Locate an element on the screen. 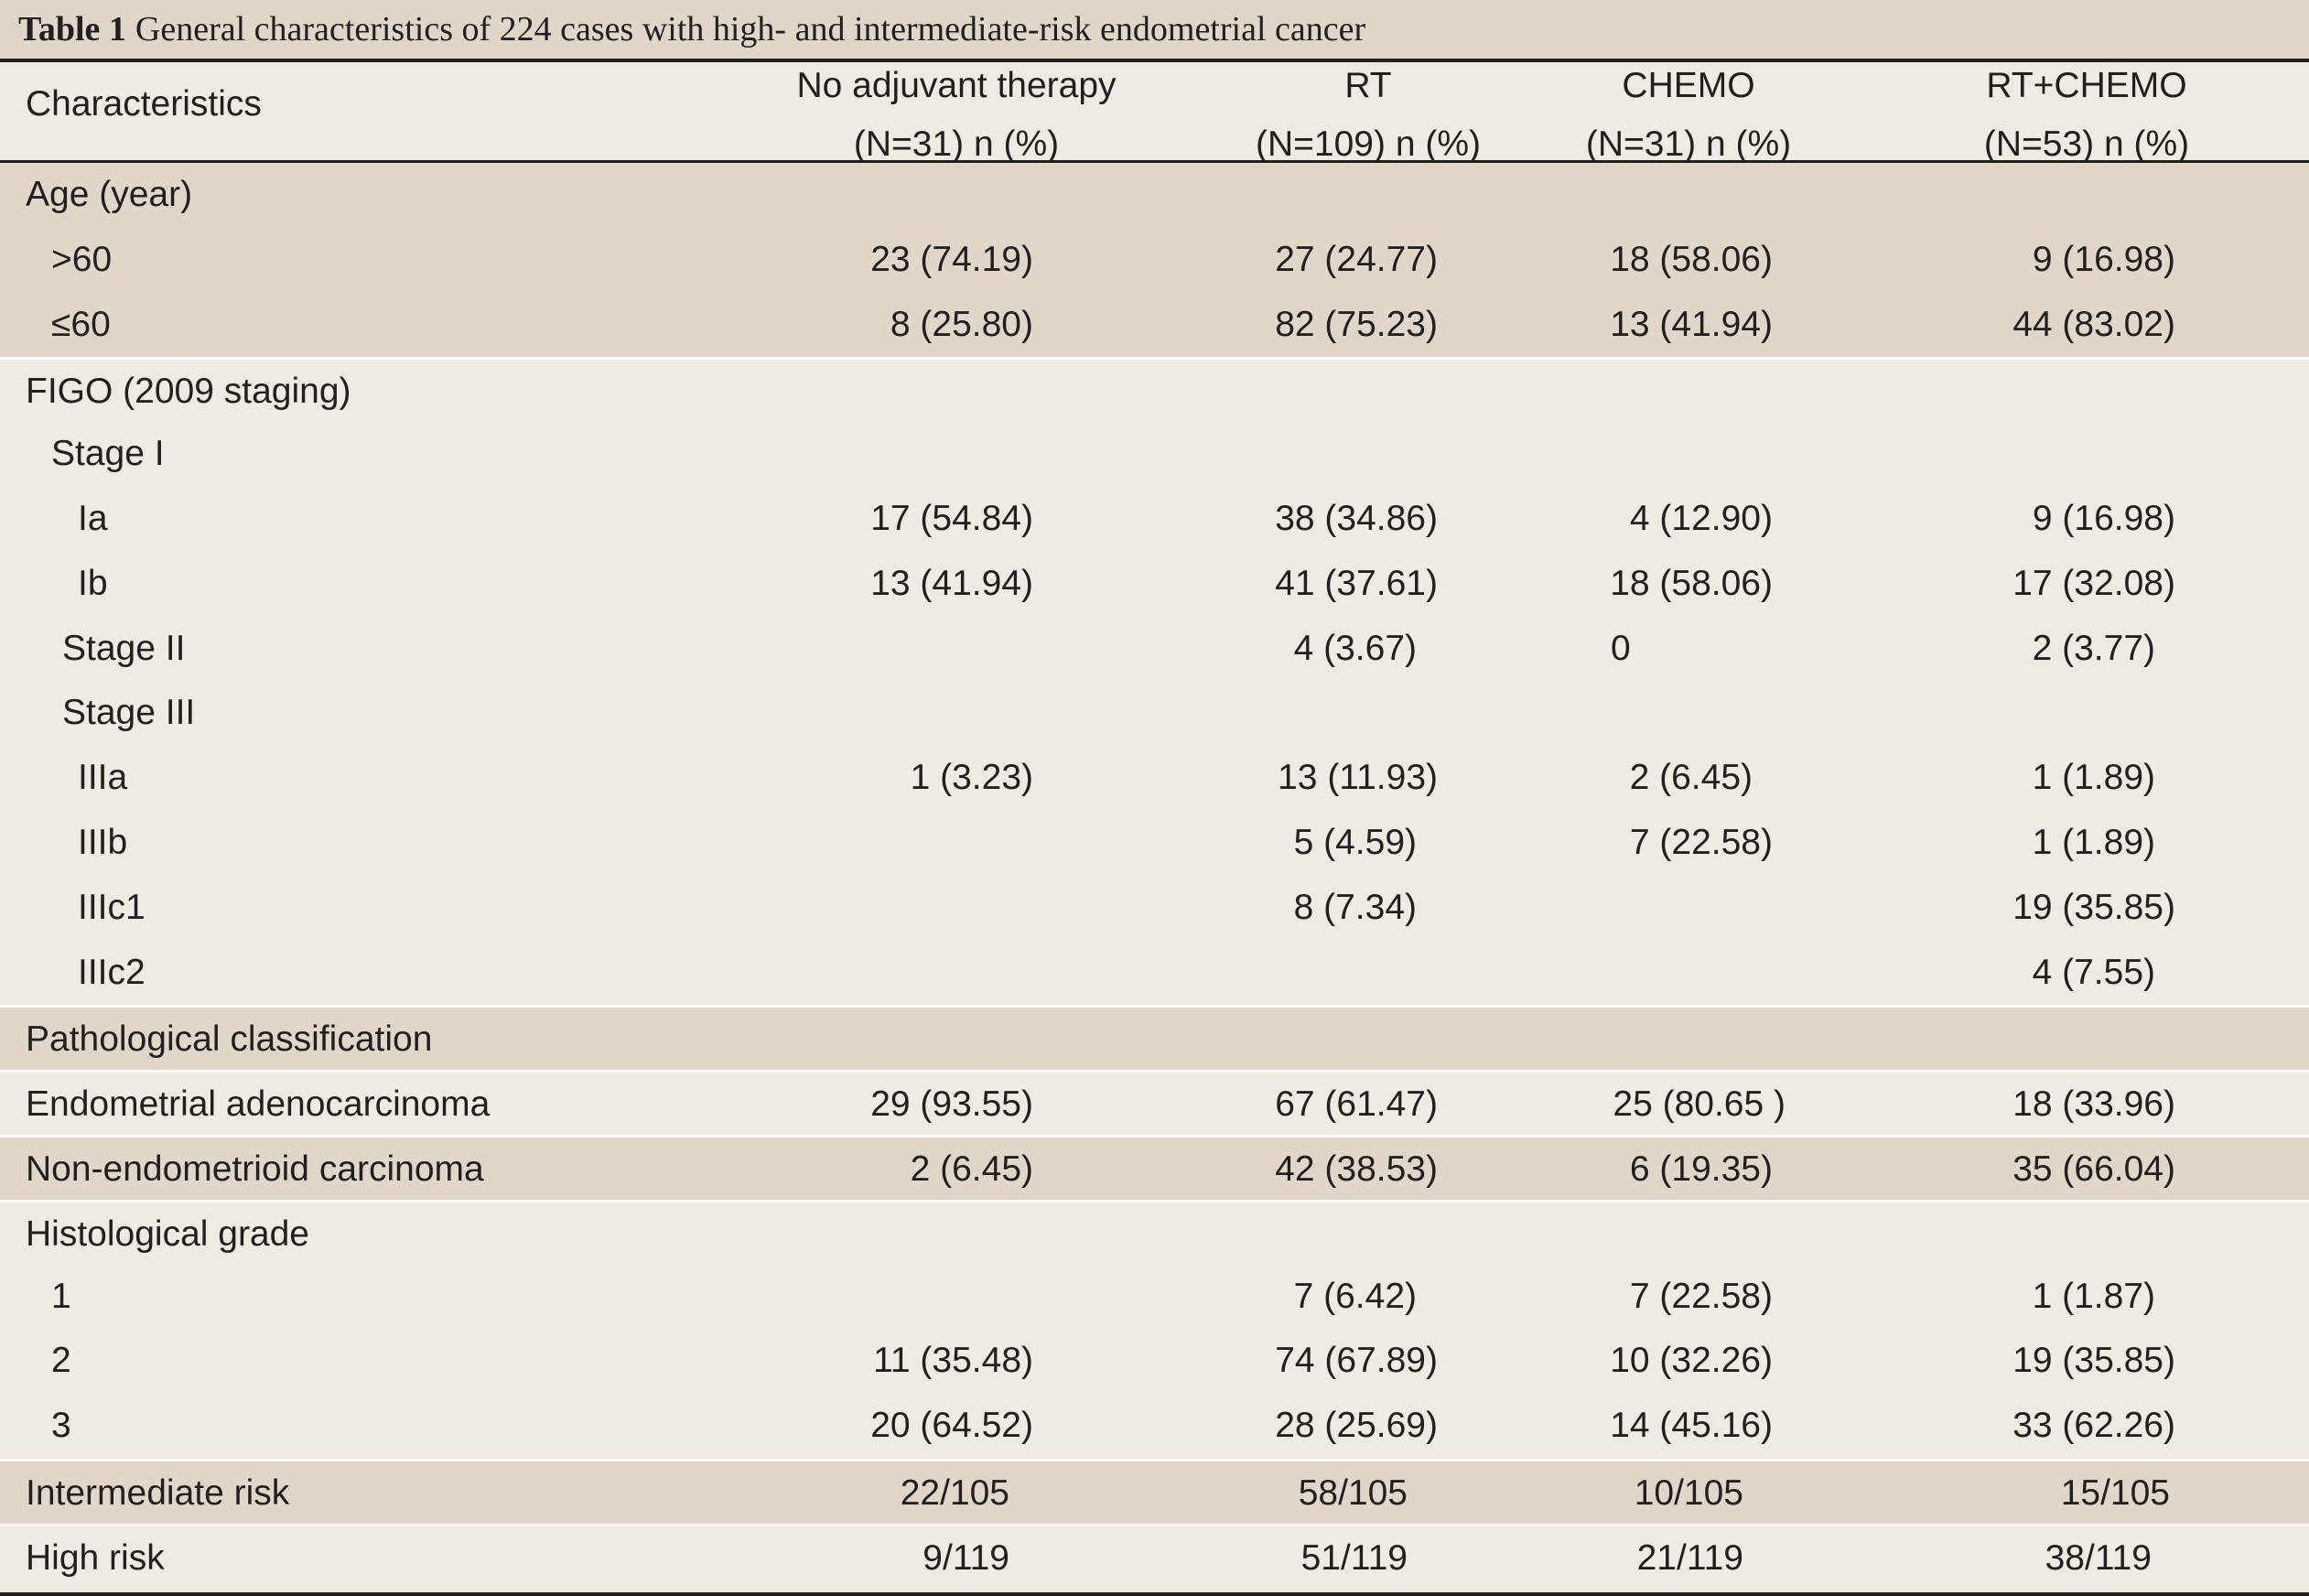  table-row: IIIb 5 (4.59) 7 (22.58) 1 (1.89) is located at coordinates (1154, 843).